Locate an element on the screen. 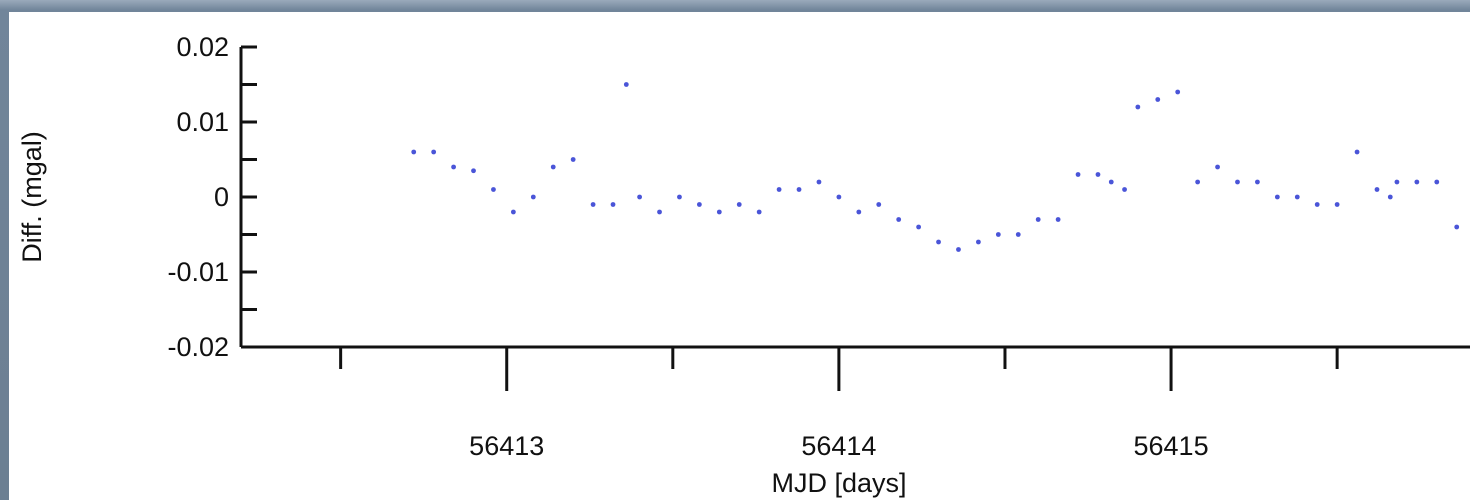  x-tick-label: 56413 is located at coordinates (506, 446).